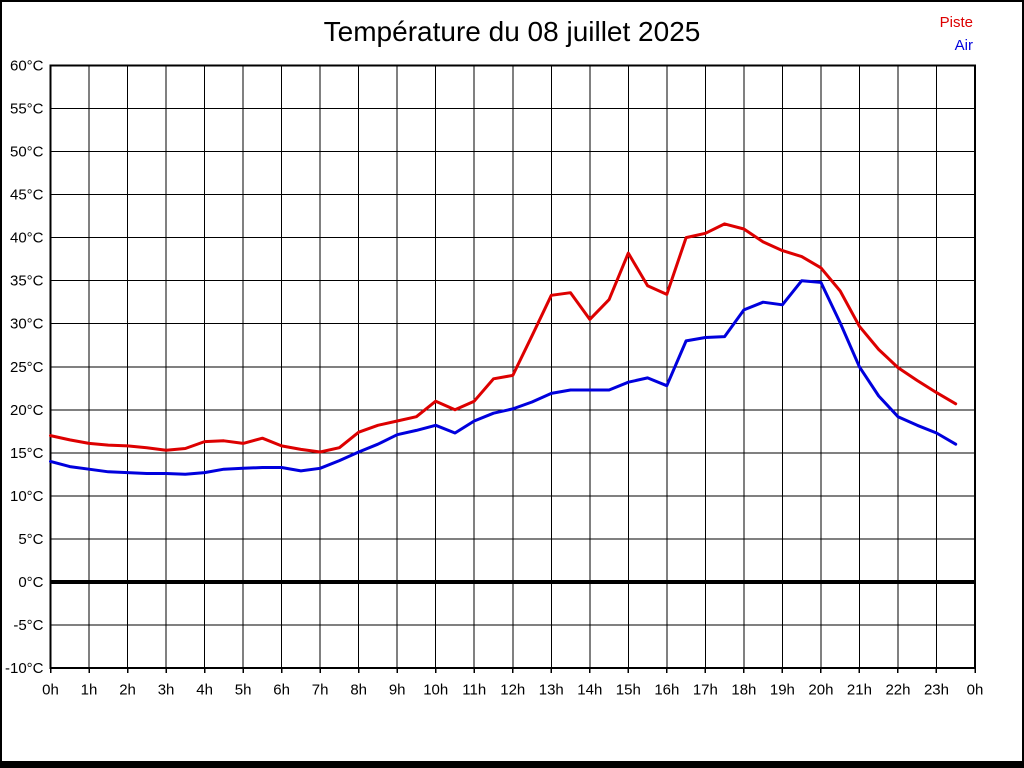  What do you see at coordinates (30, 582) in the screenshot?
I see `y-tick-label: 0°C` at bounding box center [30, 582].